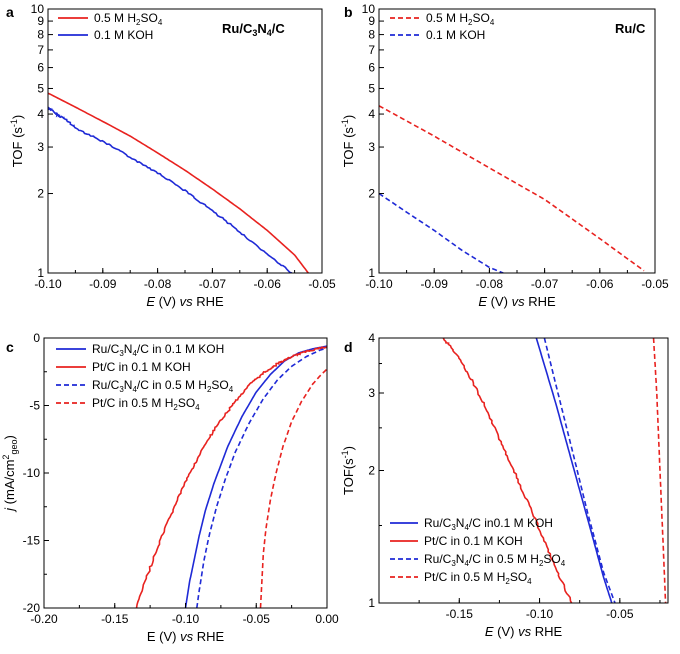 The image size is (680, 654). Describe the element at coordinates (10, 347) in the screenshot. I see `panel-letter-c: c` at that location.